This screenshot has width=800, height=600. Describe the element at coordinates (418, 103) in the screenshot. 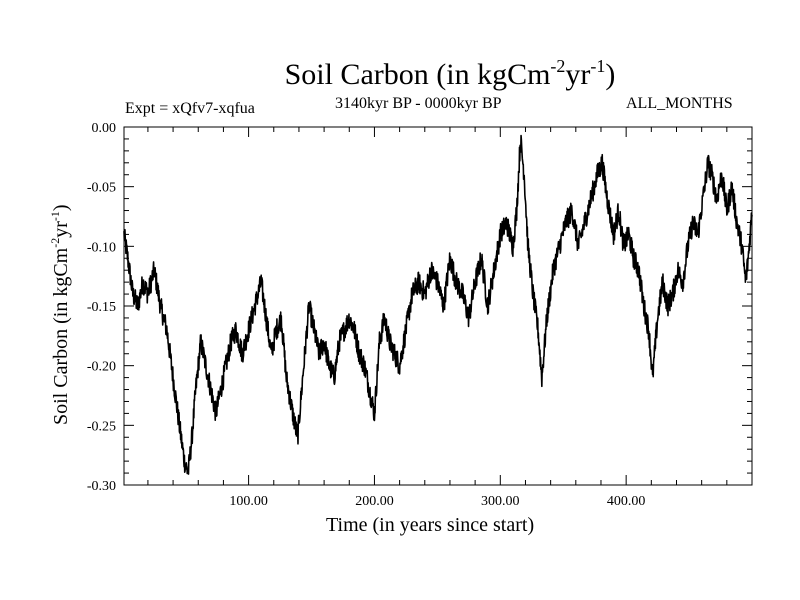

I see `period-label: 3140kyr BP - 0000kyr BP` at that location.